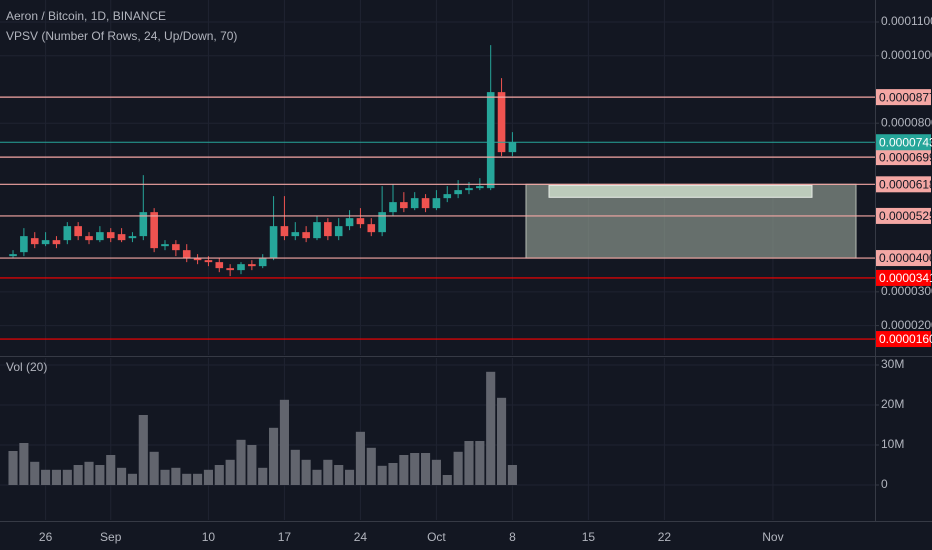  I want to click on current-price-box, so click(903, 142).